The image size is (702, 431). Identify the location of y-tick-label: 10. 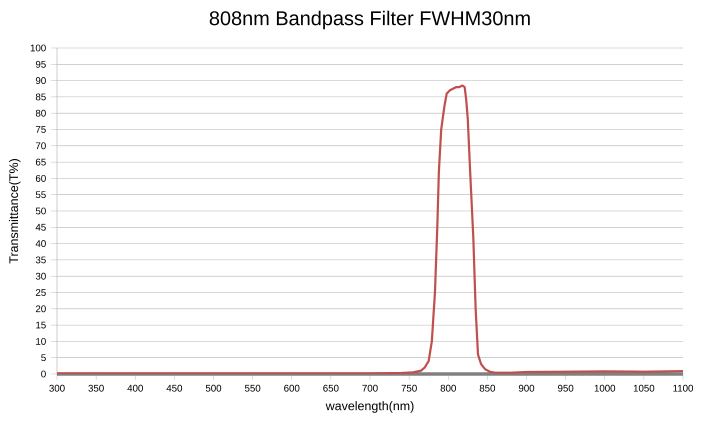
(41, 341).